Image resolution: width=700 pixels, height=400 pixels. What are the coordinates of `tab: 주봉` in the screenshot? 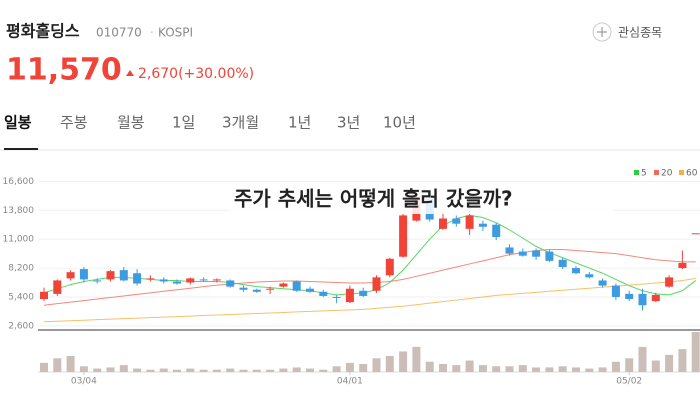 It's located at (74, 123).